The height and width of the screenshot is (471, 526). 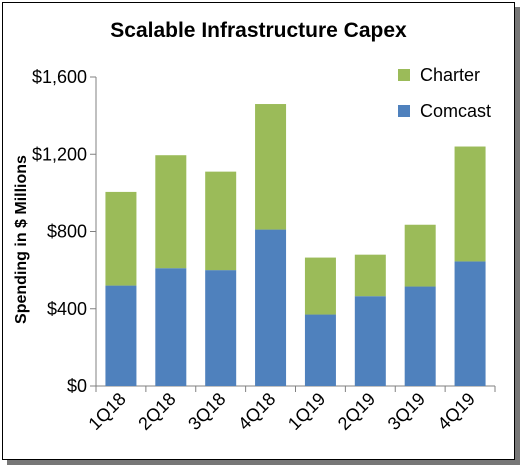 What do you see at coordinates (171, 212) in the screenshot?
I see `bar-charter-2q18` at bounding box center [171, 212].